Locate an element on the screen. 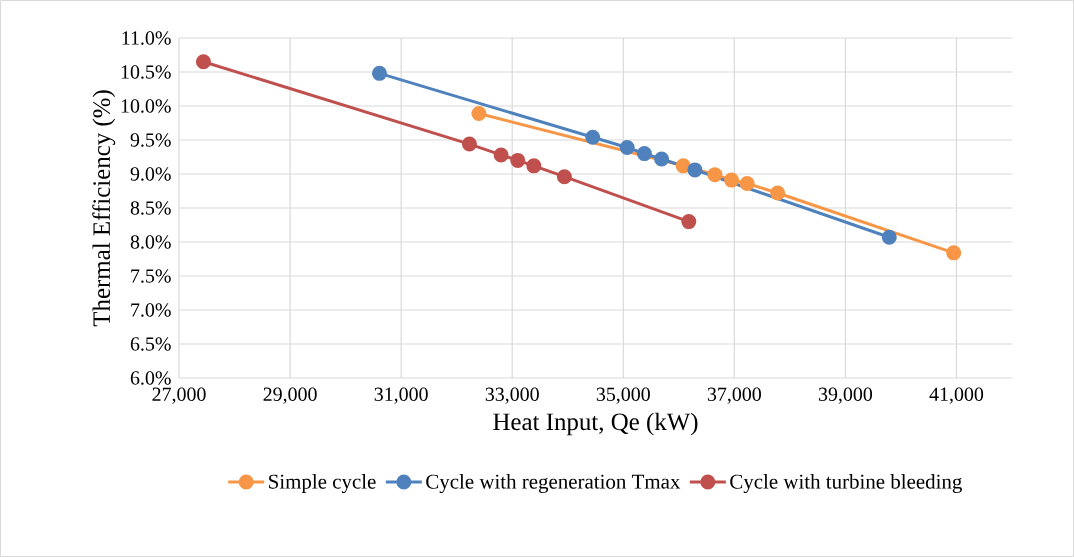 Image resolution: width=1074 pixels, height=557 pixels. x-tick-label: 29,000 is located at coordinates (290, 395).